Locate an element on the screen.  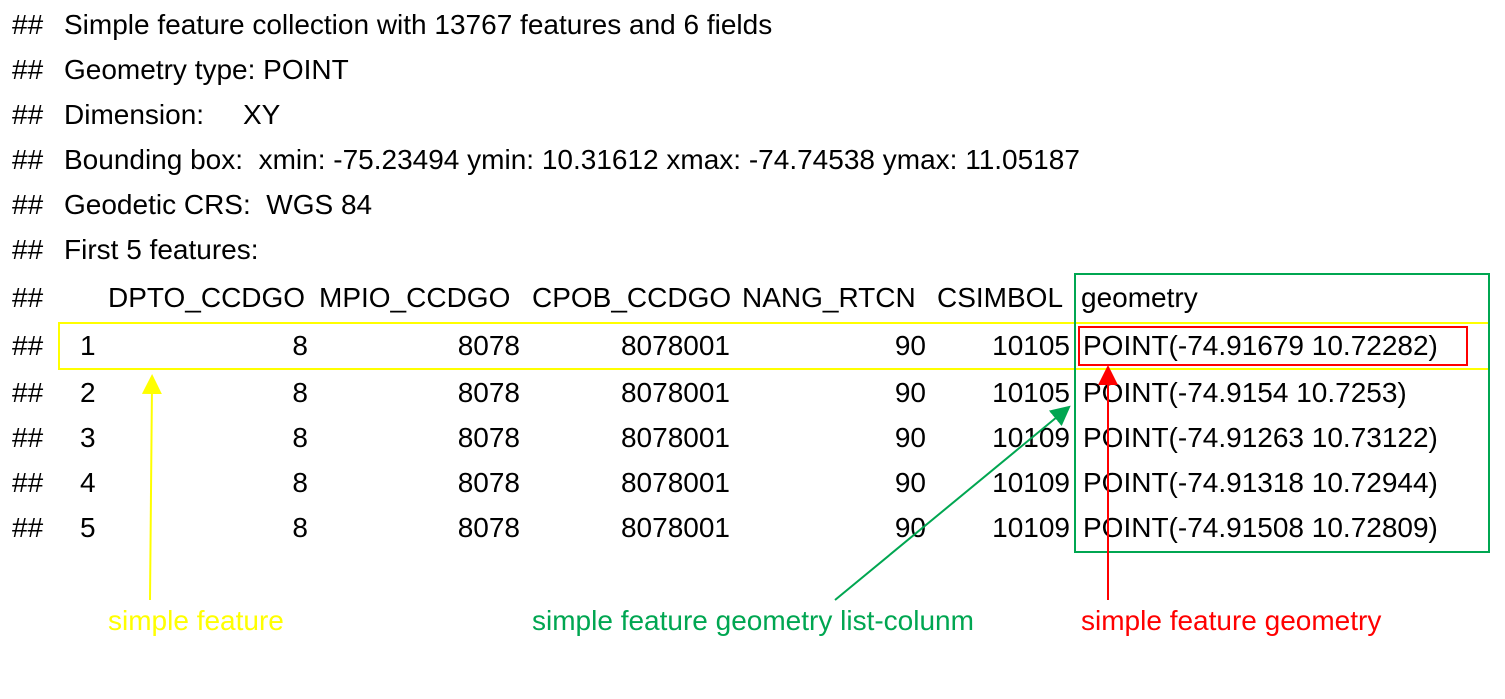
feature-geometry-highlight-box is located at coordinates (1273, 346).